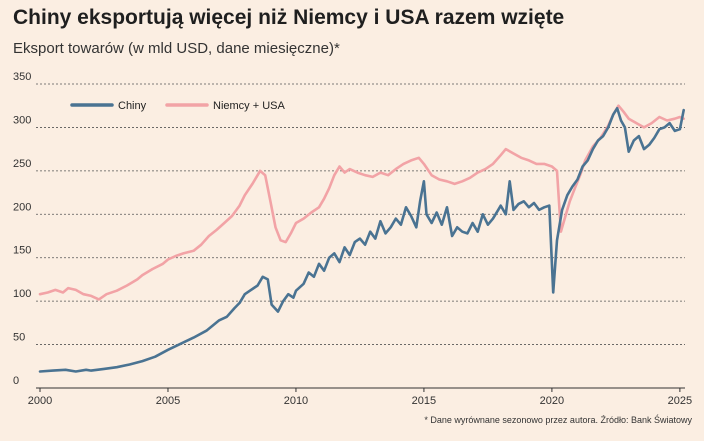 This screenshot has width=704, height=441. Describe the element at coordinates (177, 106) in the screenshot. I see `legend: Chiny Niemcy + USA` at that location.